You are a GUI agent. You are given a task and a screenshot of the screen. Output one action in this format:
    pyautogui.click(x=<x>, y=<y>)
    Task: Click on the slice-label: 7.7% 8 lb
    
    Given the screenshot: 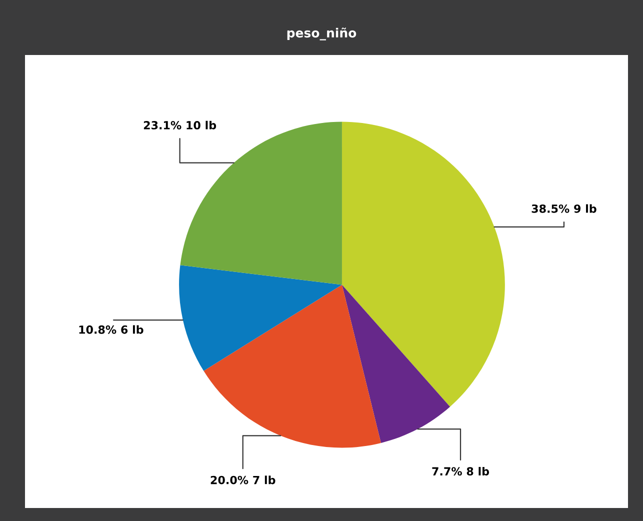 What is the action you would take?
    pyautogui.click(x=461, y=471)
    